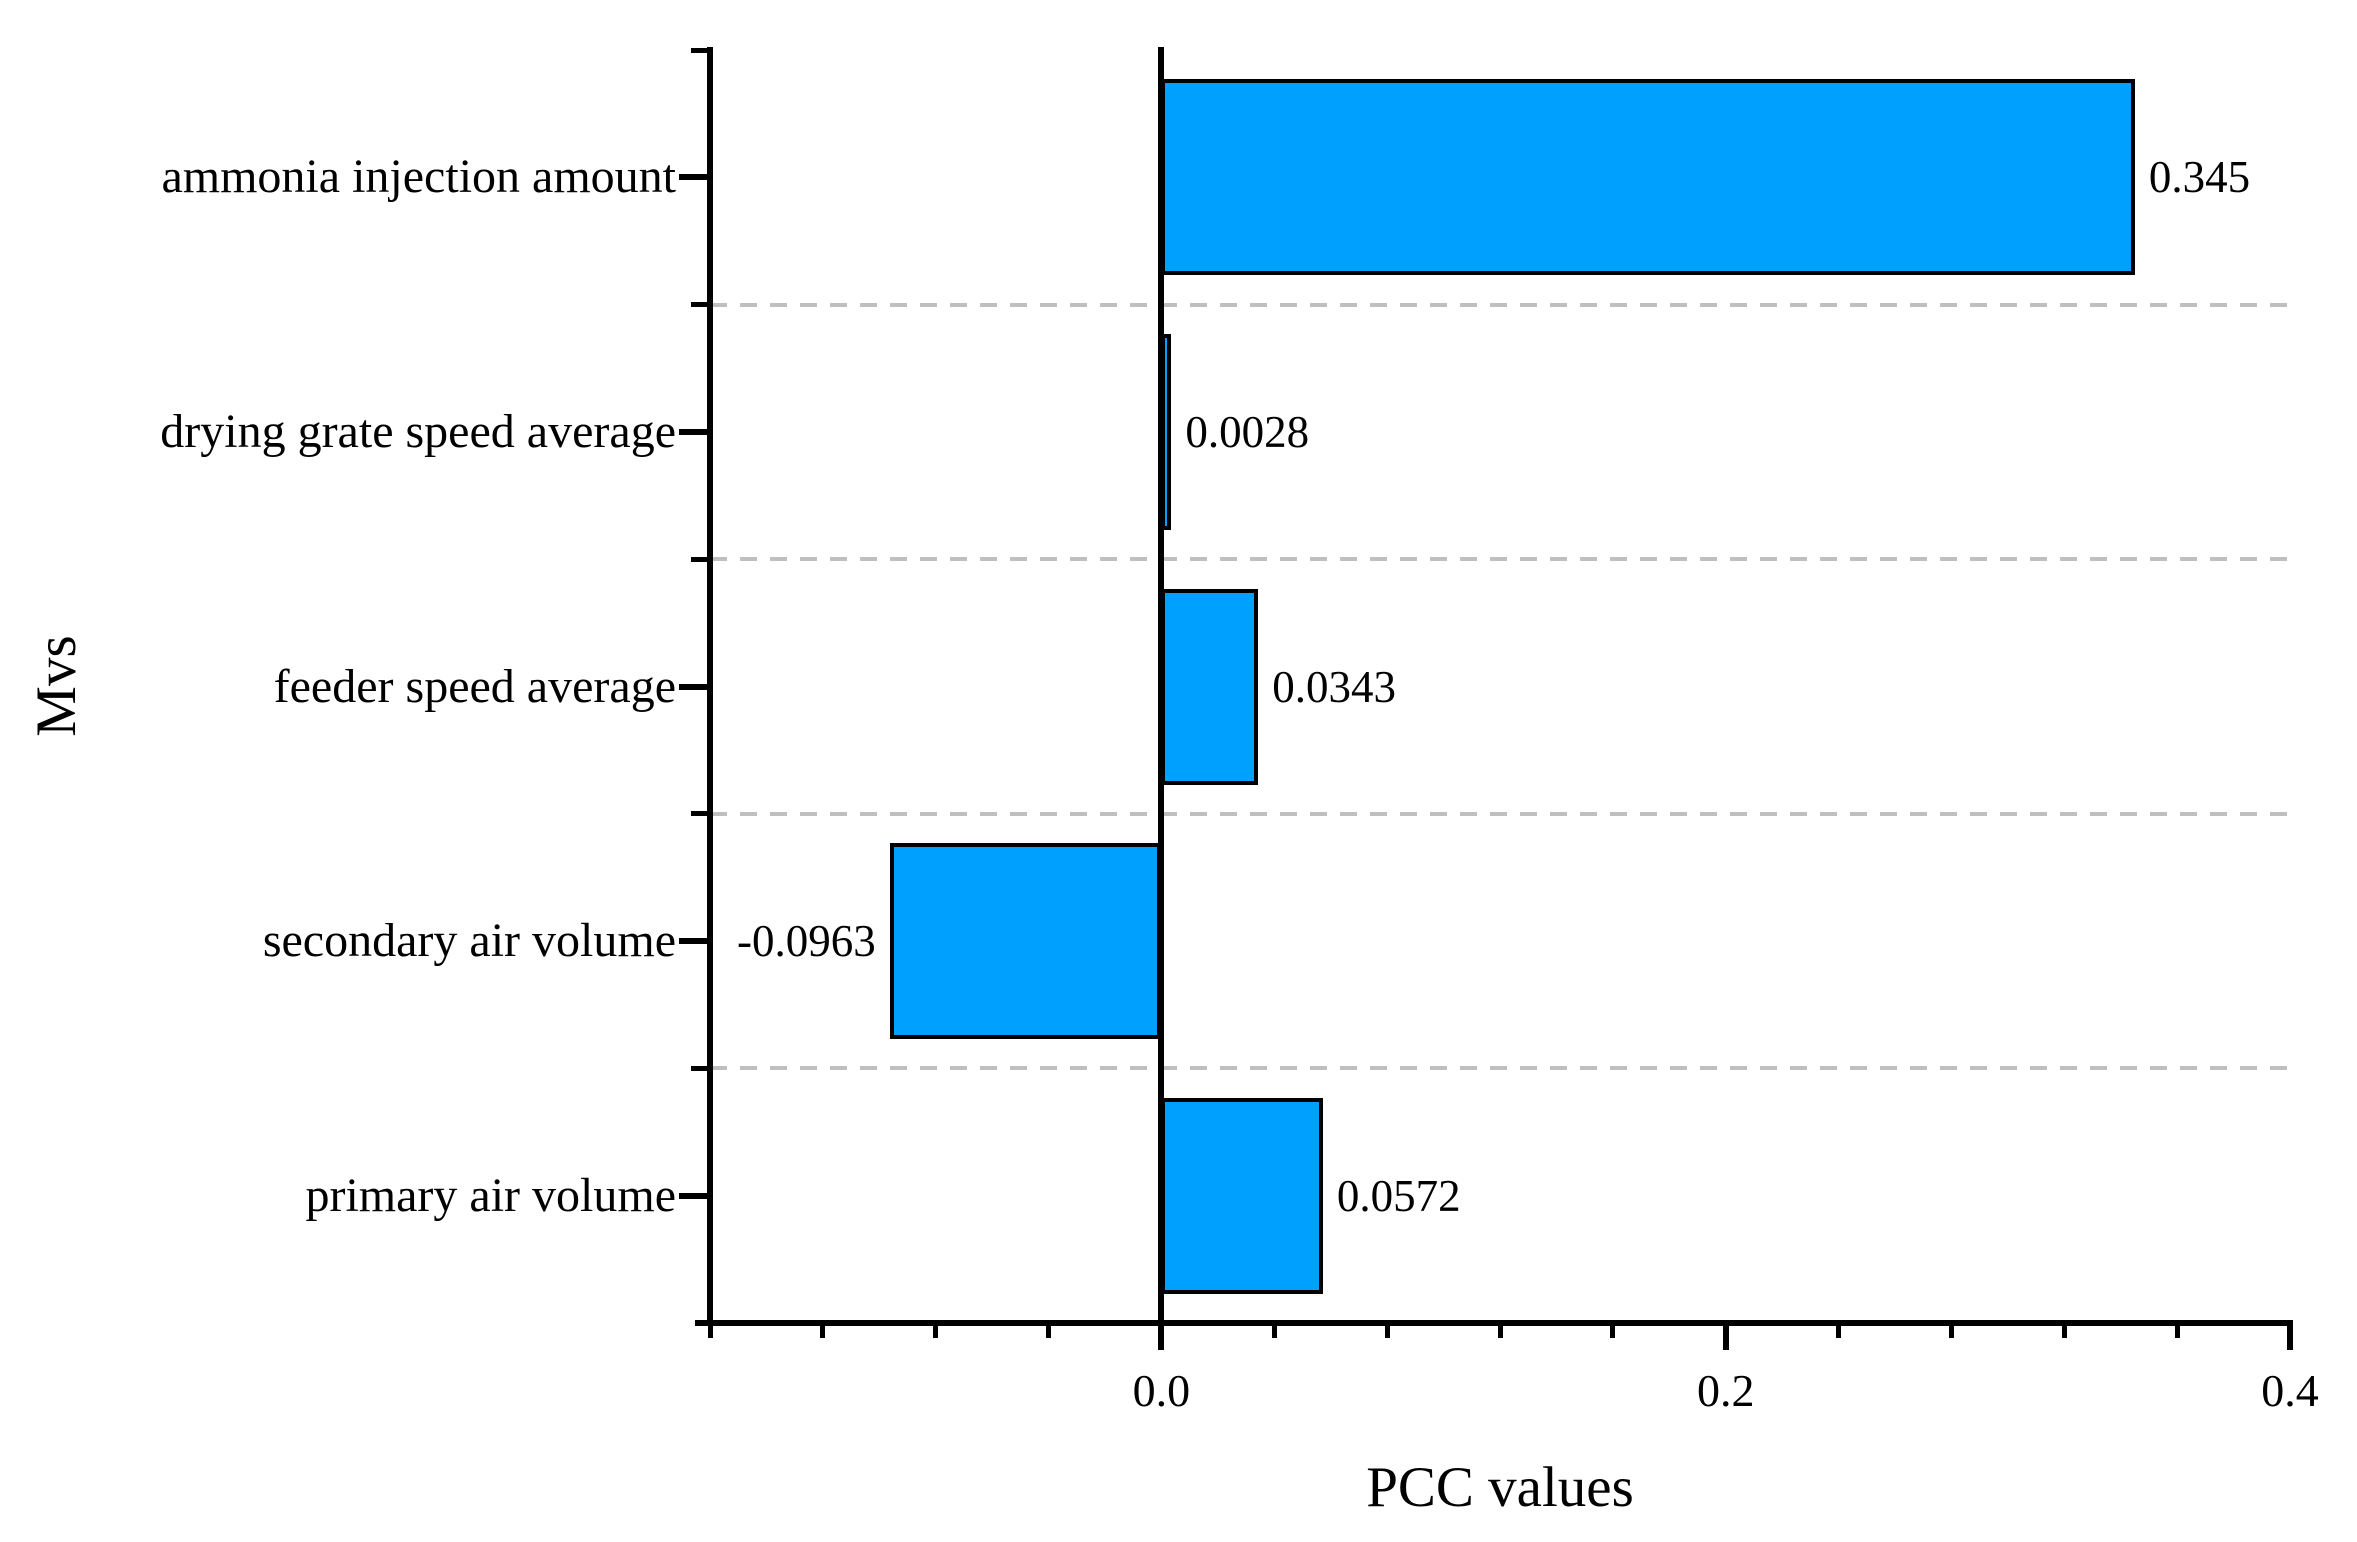 The image size is (2357, 1542). What do you see at coordinates (1648, 177) in the screenshot?
I see `bar-ammonia-injection-amount` at bounding box center [1648, 177].